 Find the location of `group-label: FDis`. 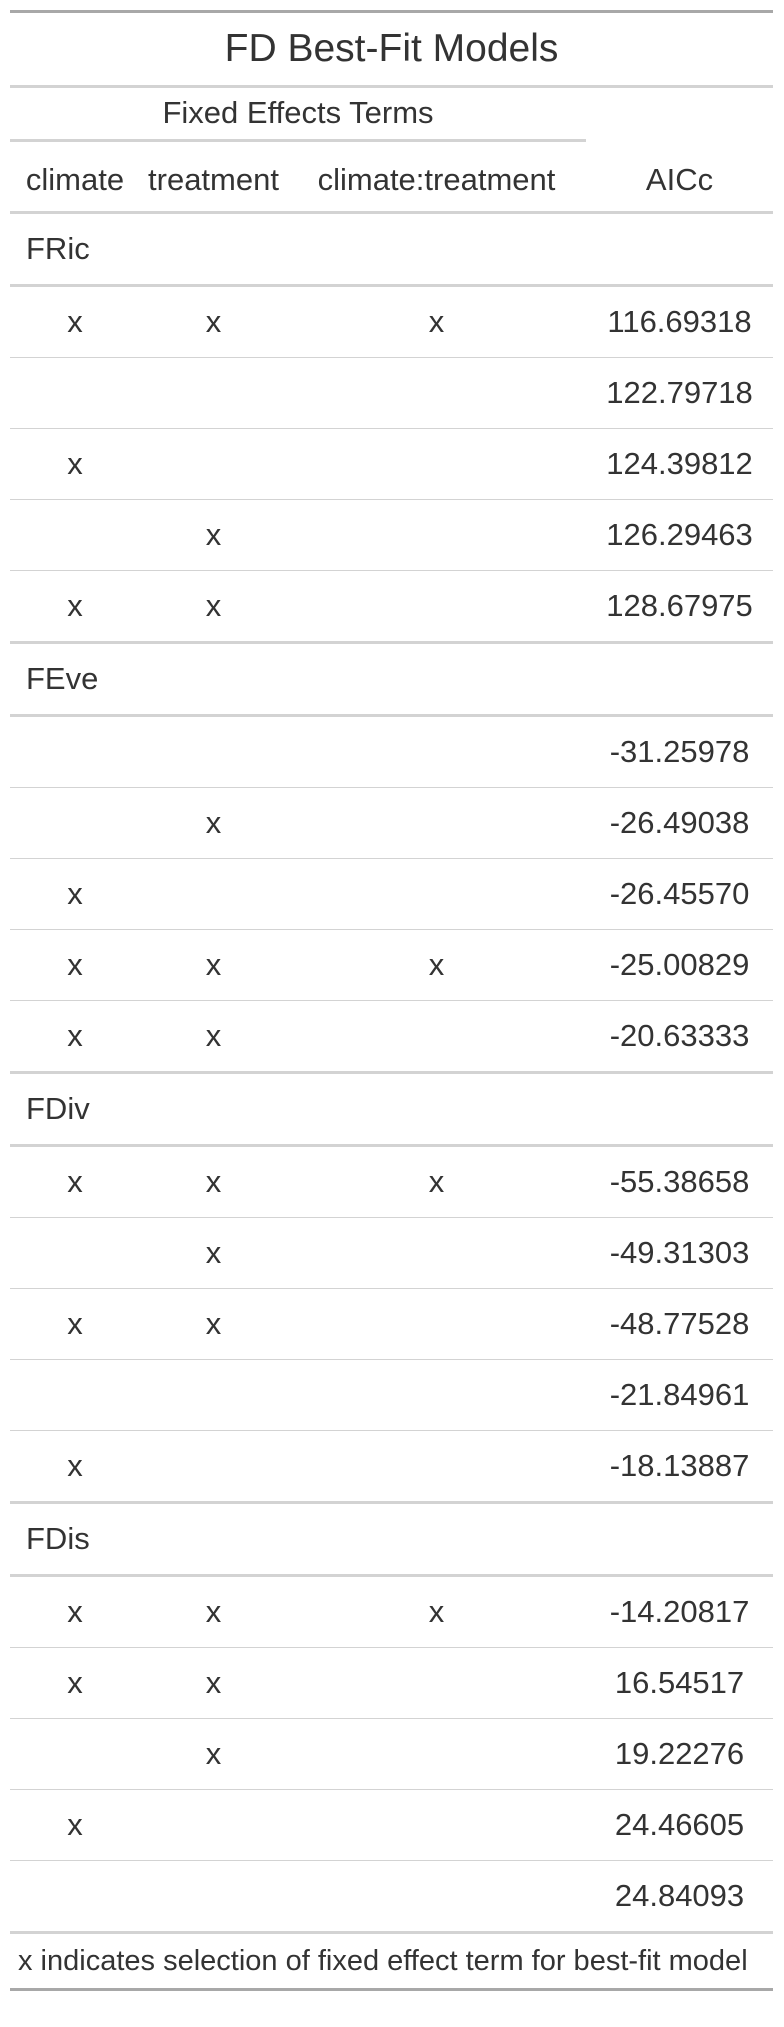

group-label: FDis is located at coordinates (392, 1539).